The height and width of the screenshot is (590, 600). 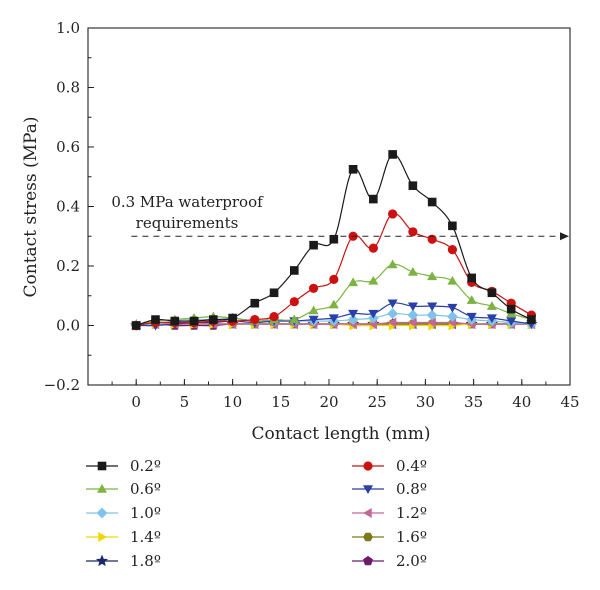 I want to click on reference-arrow-head, so click(x=564, y=236).